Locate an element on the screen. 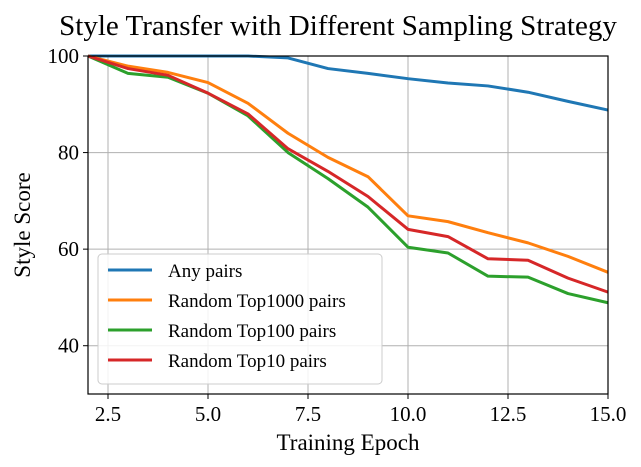  y-tick-label: 40 is located at coordinates (68, 346).